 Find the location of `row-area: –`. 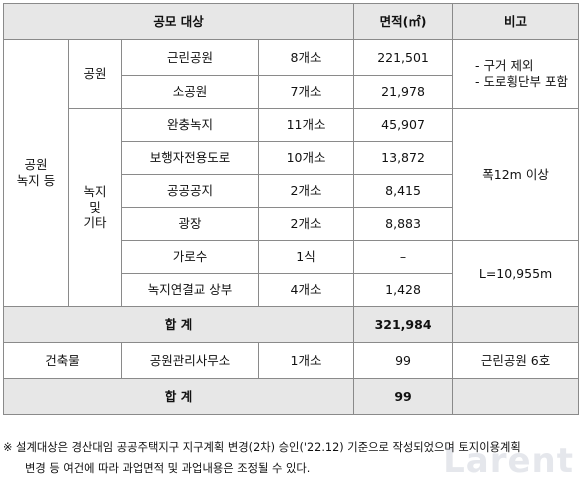

row-area: – is located at coordinates (403, 257).